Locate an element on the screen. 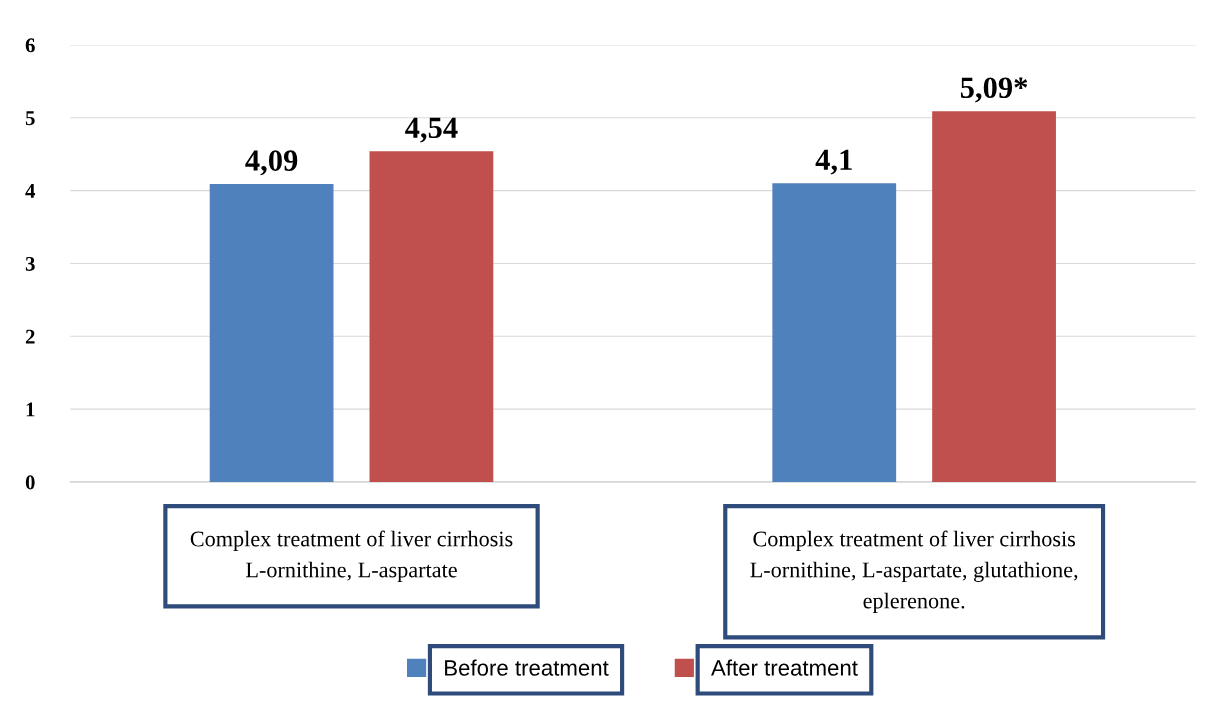 This screenshot has width=1210, height=713. y-tick-label: 4 is located at coordinates (30, 191).